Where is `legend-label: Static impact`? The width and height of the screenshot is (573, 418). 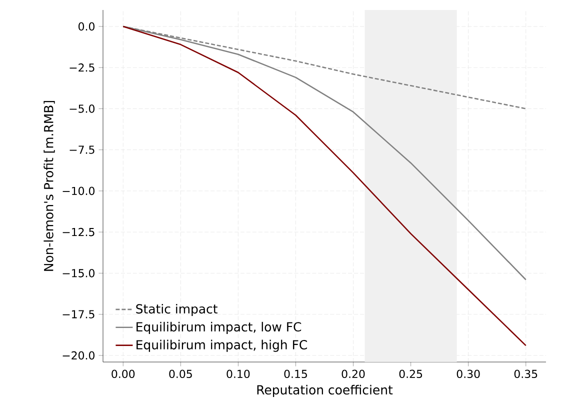
legend-label: Static impact is located at coordinates (177, 310).